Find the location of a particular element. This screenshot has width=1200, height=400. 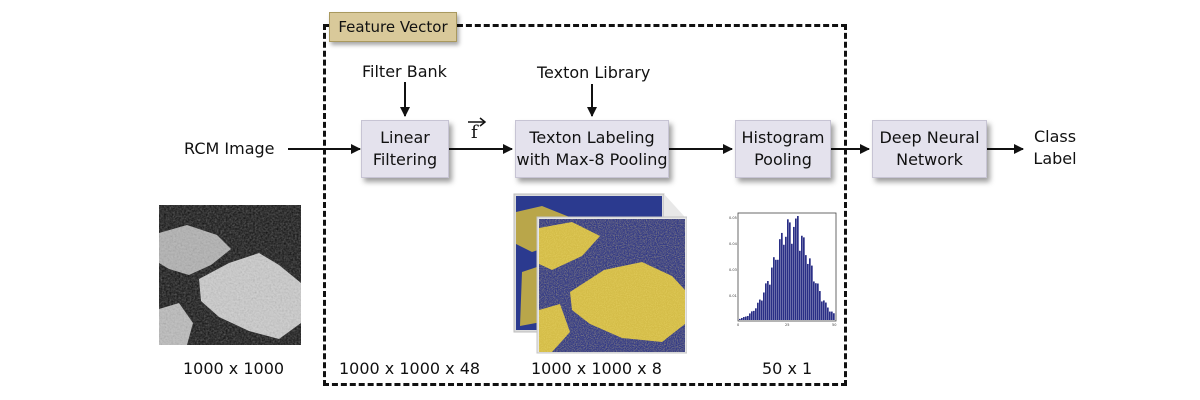

f-vector-letter: f is located at coordinates (474, 132).